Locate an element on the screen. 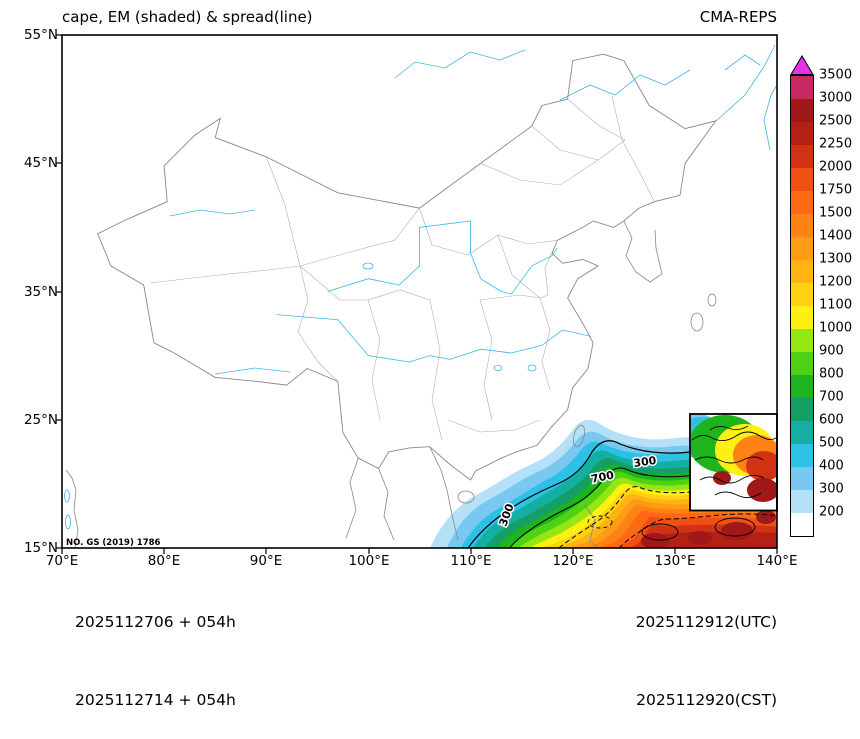 Image resolution: width=860 pixels, height=739 pixels. footer-init-times: 2025112706 + 054h 2025112714 + 054h is located at coordinates (155, 648).